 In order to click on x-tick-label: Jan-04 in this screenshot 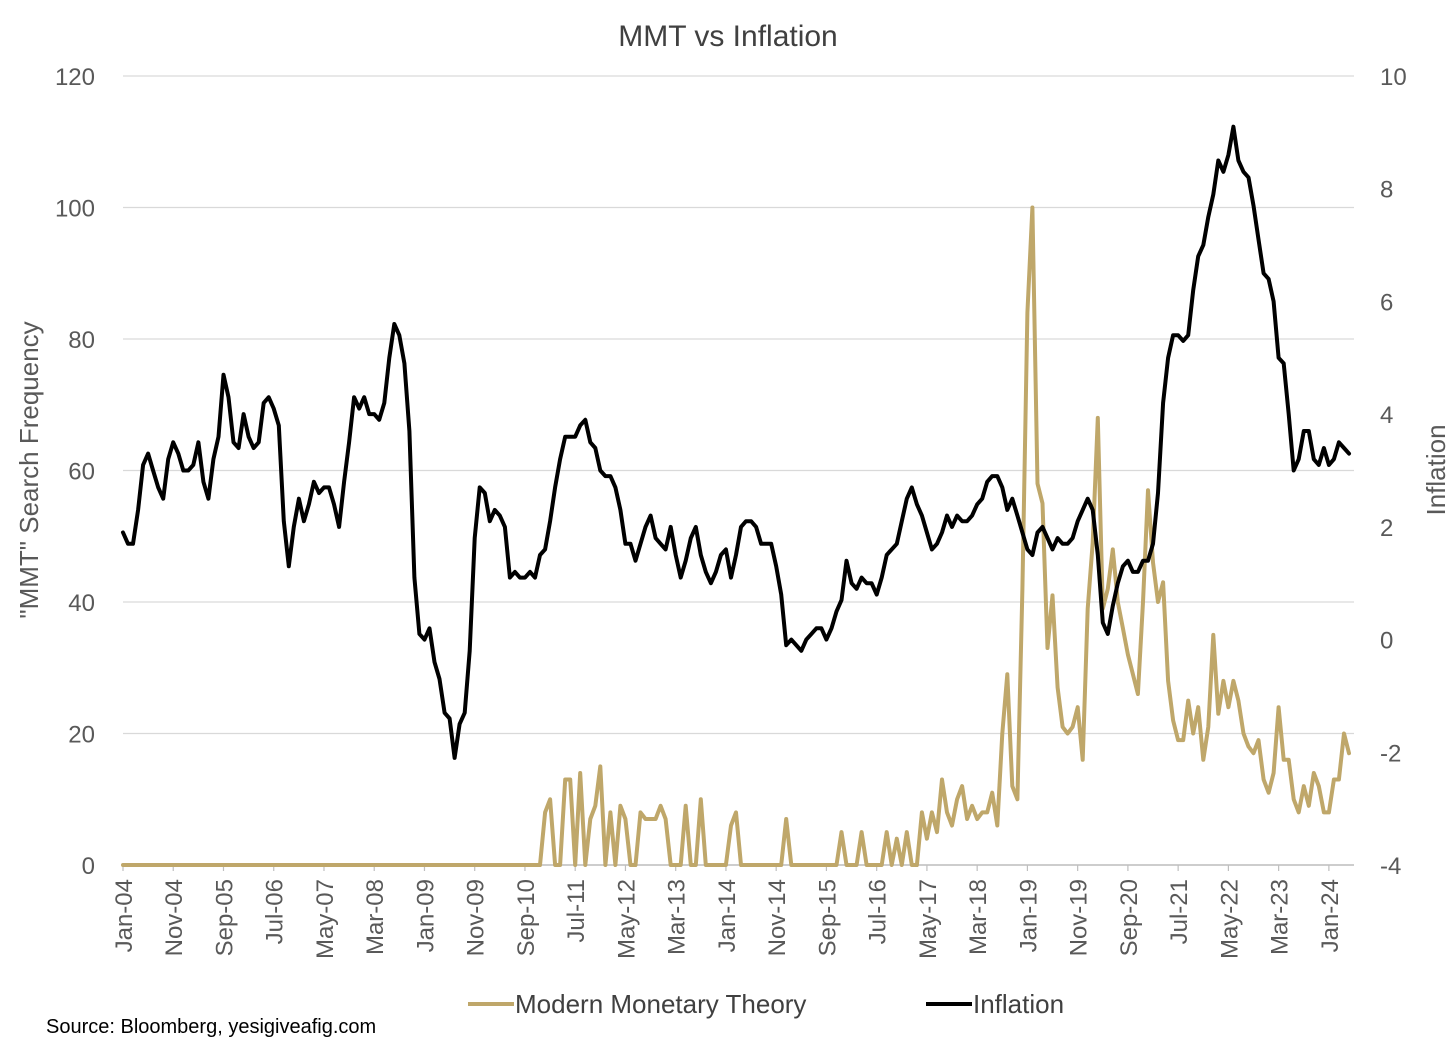, I will do `click(124, 915)`.